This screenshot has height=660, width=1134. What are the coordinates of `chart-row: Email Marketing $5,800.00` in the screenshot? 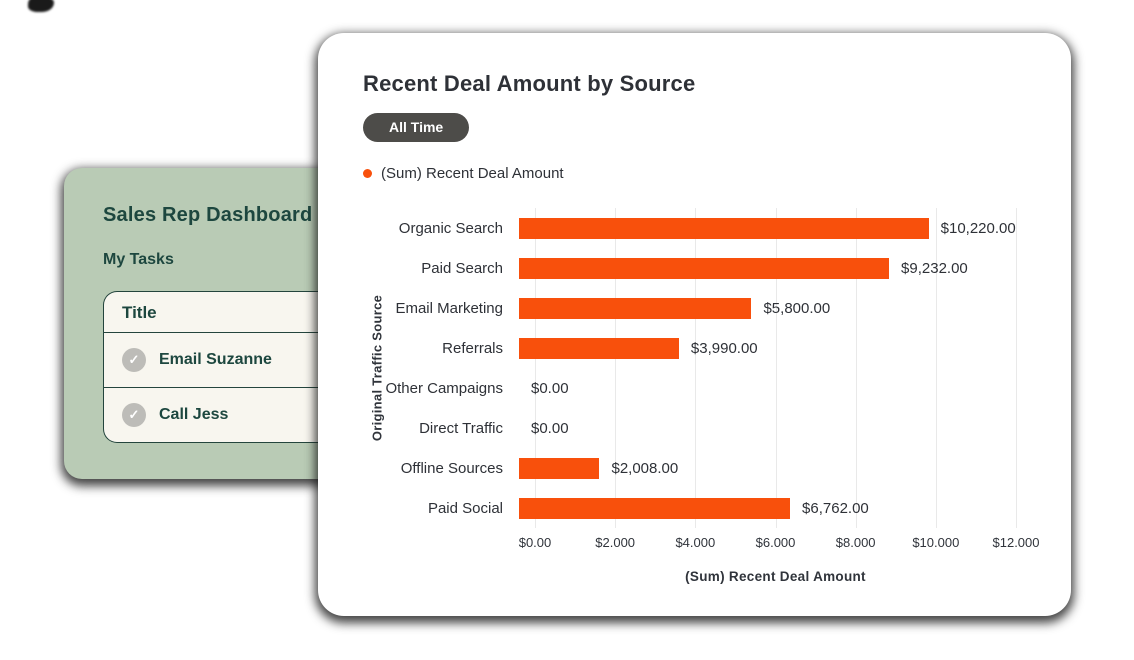 It's located at (696, 308).